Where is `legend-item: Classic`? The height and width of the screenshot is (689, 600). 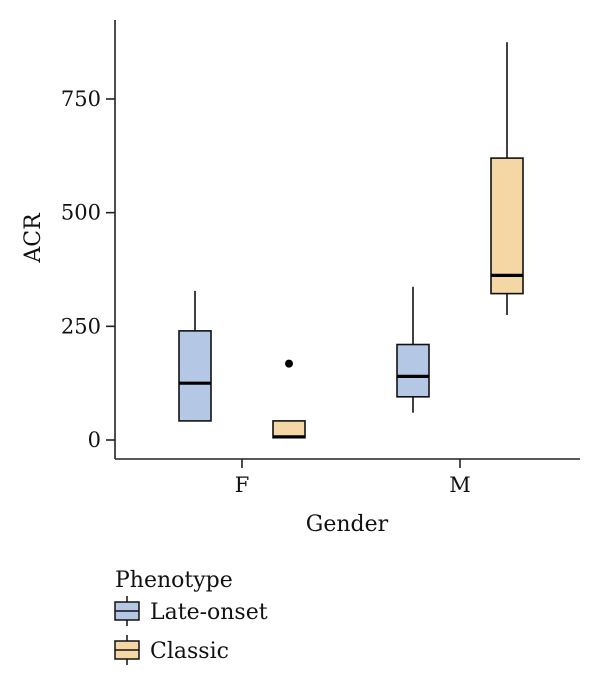 legend-item: Classic is located at coordinates (171, 650).